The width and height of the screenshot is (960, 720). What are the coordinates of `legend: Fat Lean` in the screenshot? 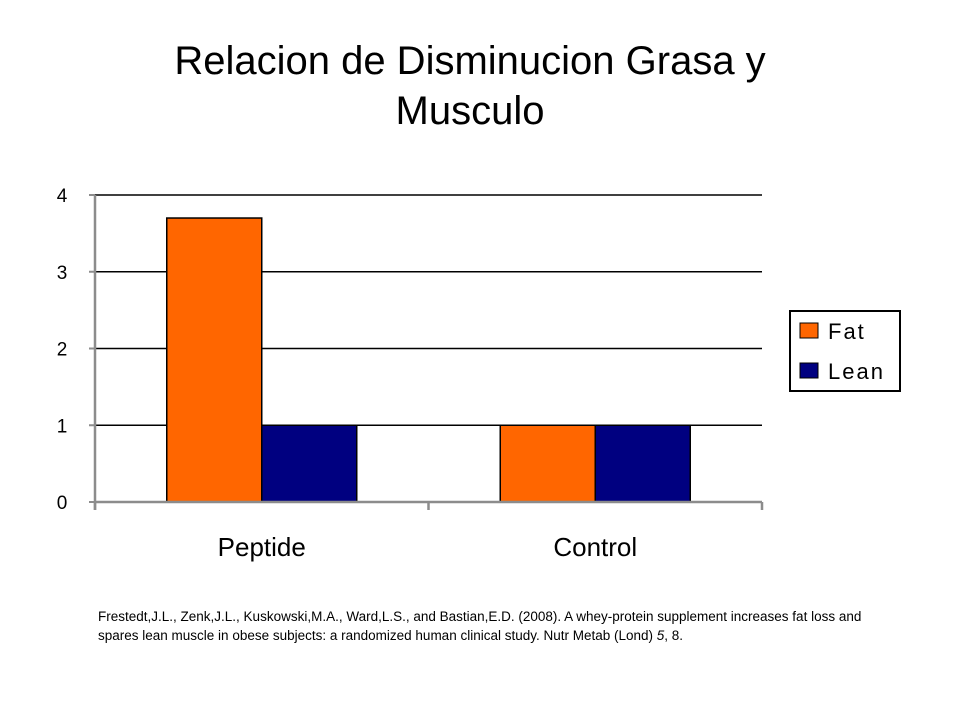 It's located at (845, 351).